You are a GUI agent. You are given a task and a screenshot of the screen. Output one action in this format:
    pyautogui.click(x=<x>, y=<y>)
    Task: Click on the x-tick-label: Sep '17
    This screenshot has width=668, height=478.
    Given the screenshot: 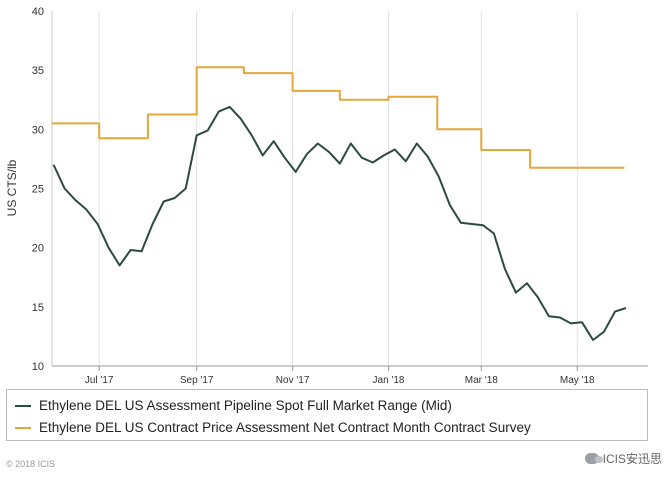 What is the action you would take?
    pyautogui.click(x=197, y=380)
    